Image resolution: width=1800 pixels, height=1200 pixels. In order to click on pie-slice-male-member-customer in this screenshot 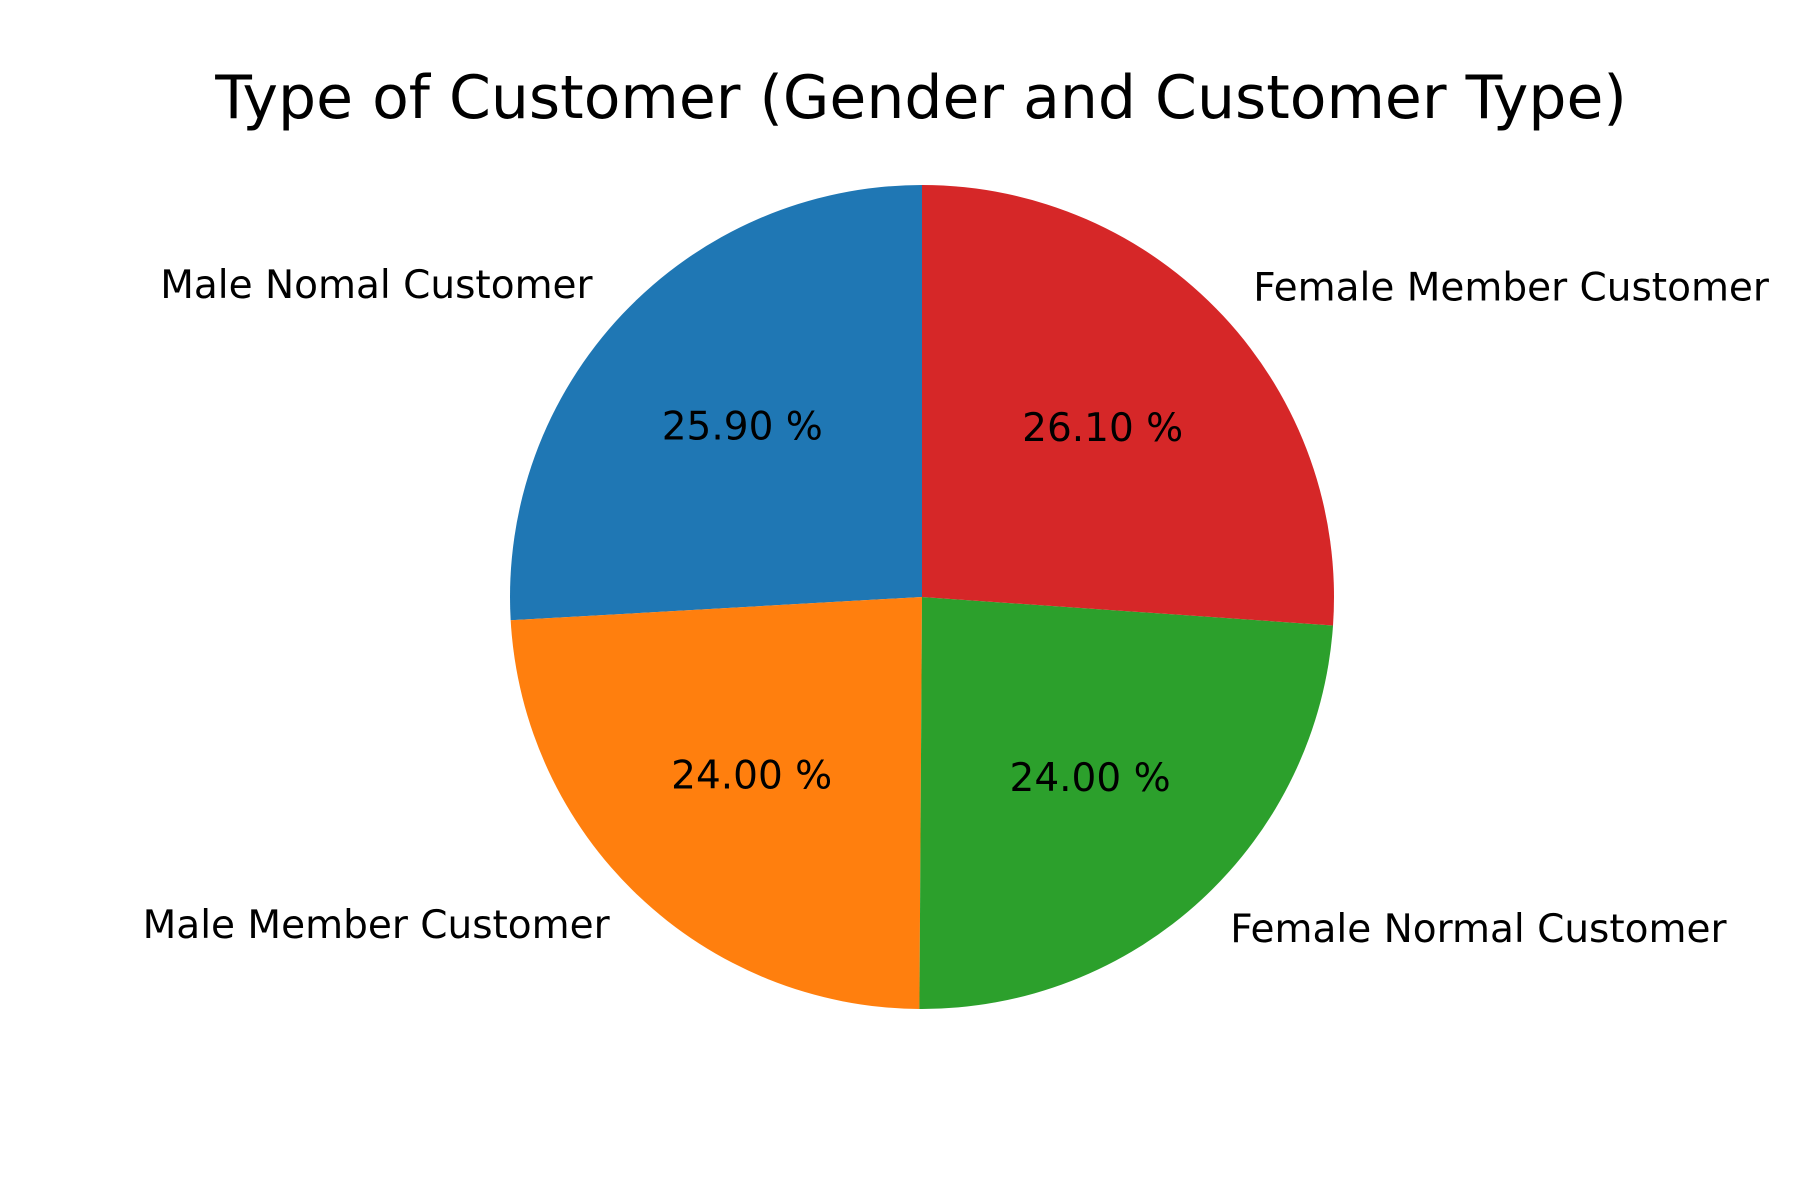, I will do `click(716, 803)`.